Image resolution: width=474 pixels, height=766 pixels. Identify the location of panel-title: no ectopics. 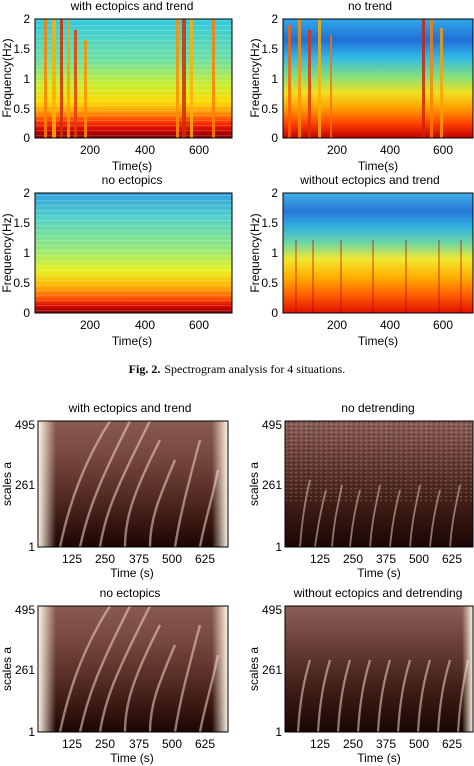
(130, 593).